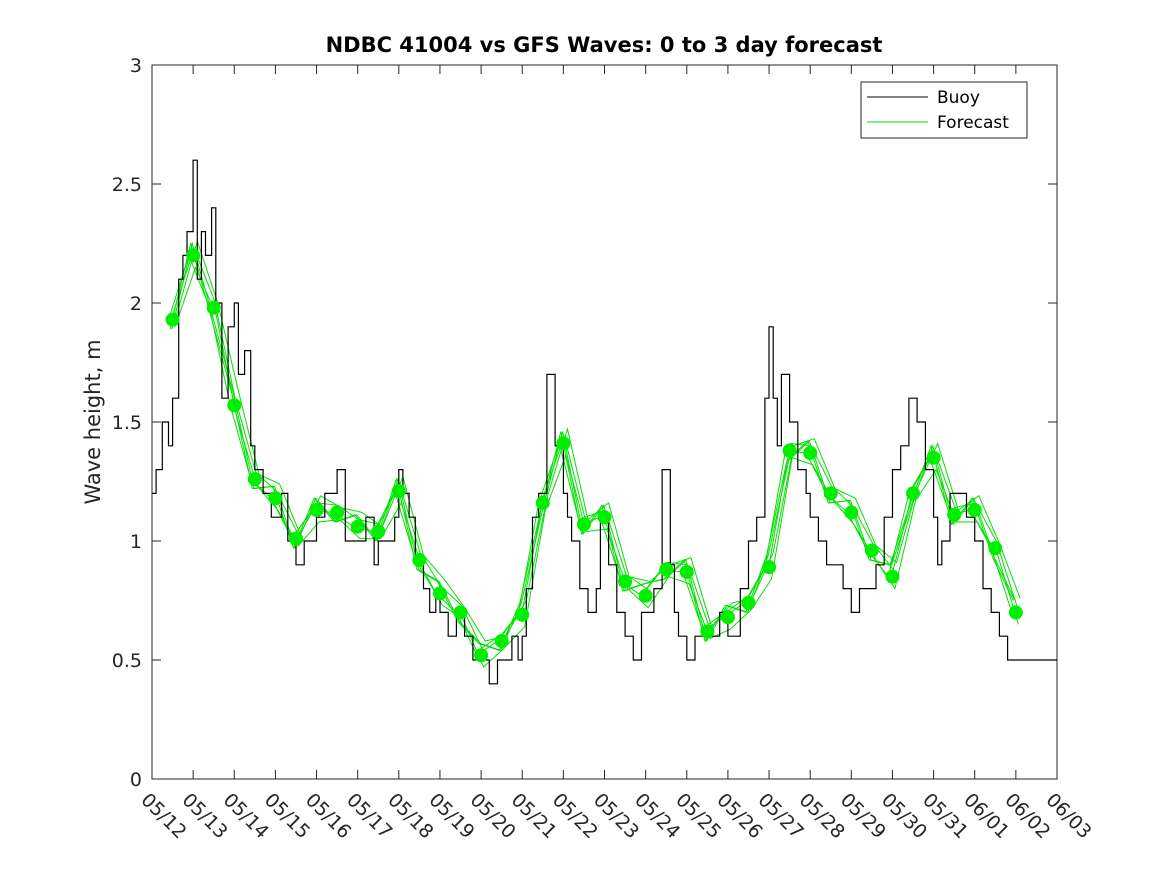  Describe the element at coordinates (163, 816) in the screenshot. I see `x-tick-label: 05/12` at that location.